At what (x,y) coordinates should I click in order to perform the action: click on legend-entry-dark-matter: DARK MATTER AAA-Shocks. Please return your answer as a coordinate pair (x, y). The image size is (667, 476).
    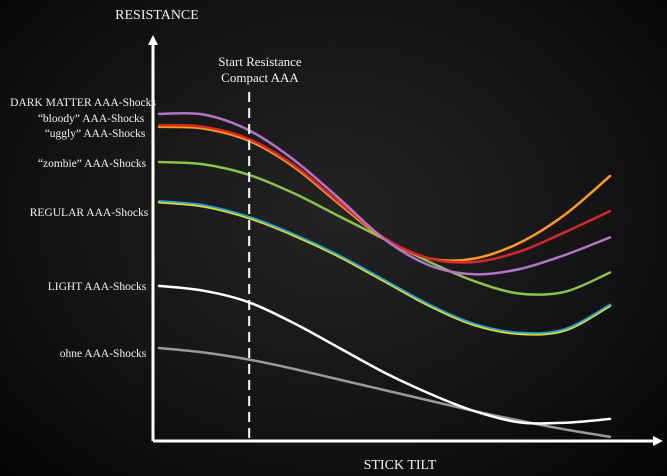
    Looking at the image, I should click on (83, 103).